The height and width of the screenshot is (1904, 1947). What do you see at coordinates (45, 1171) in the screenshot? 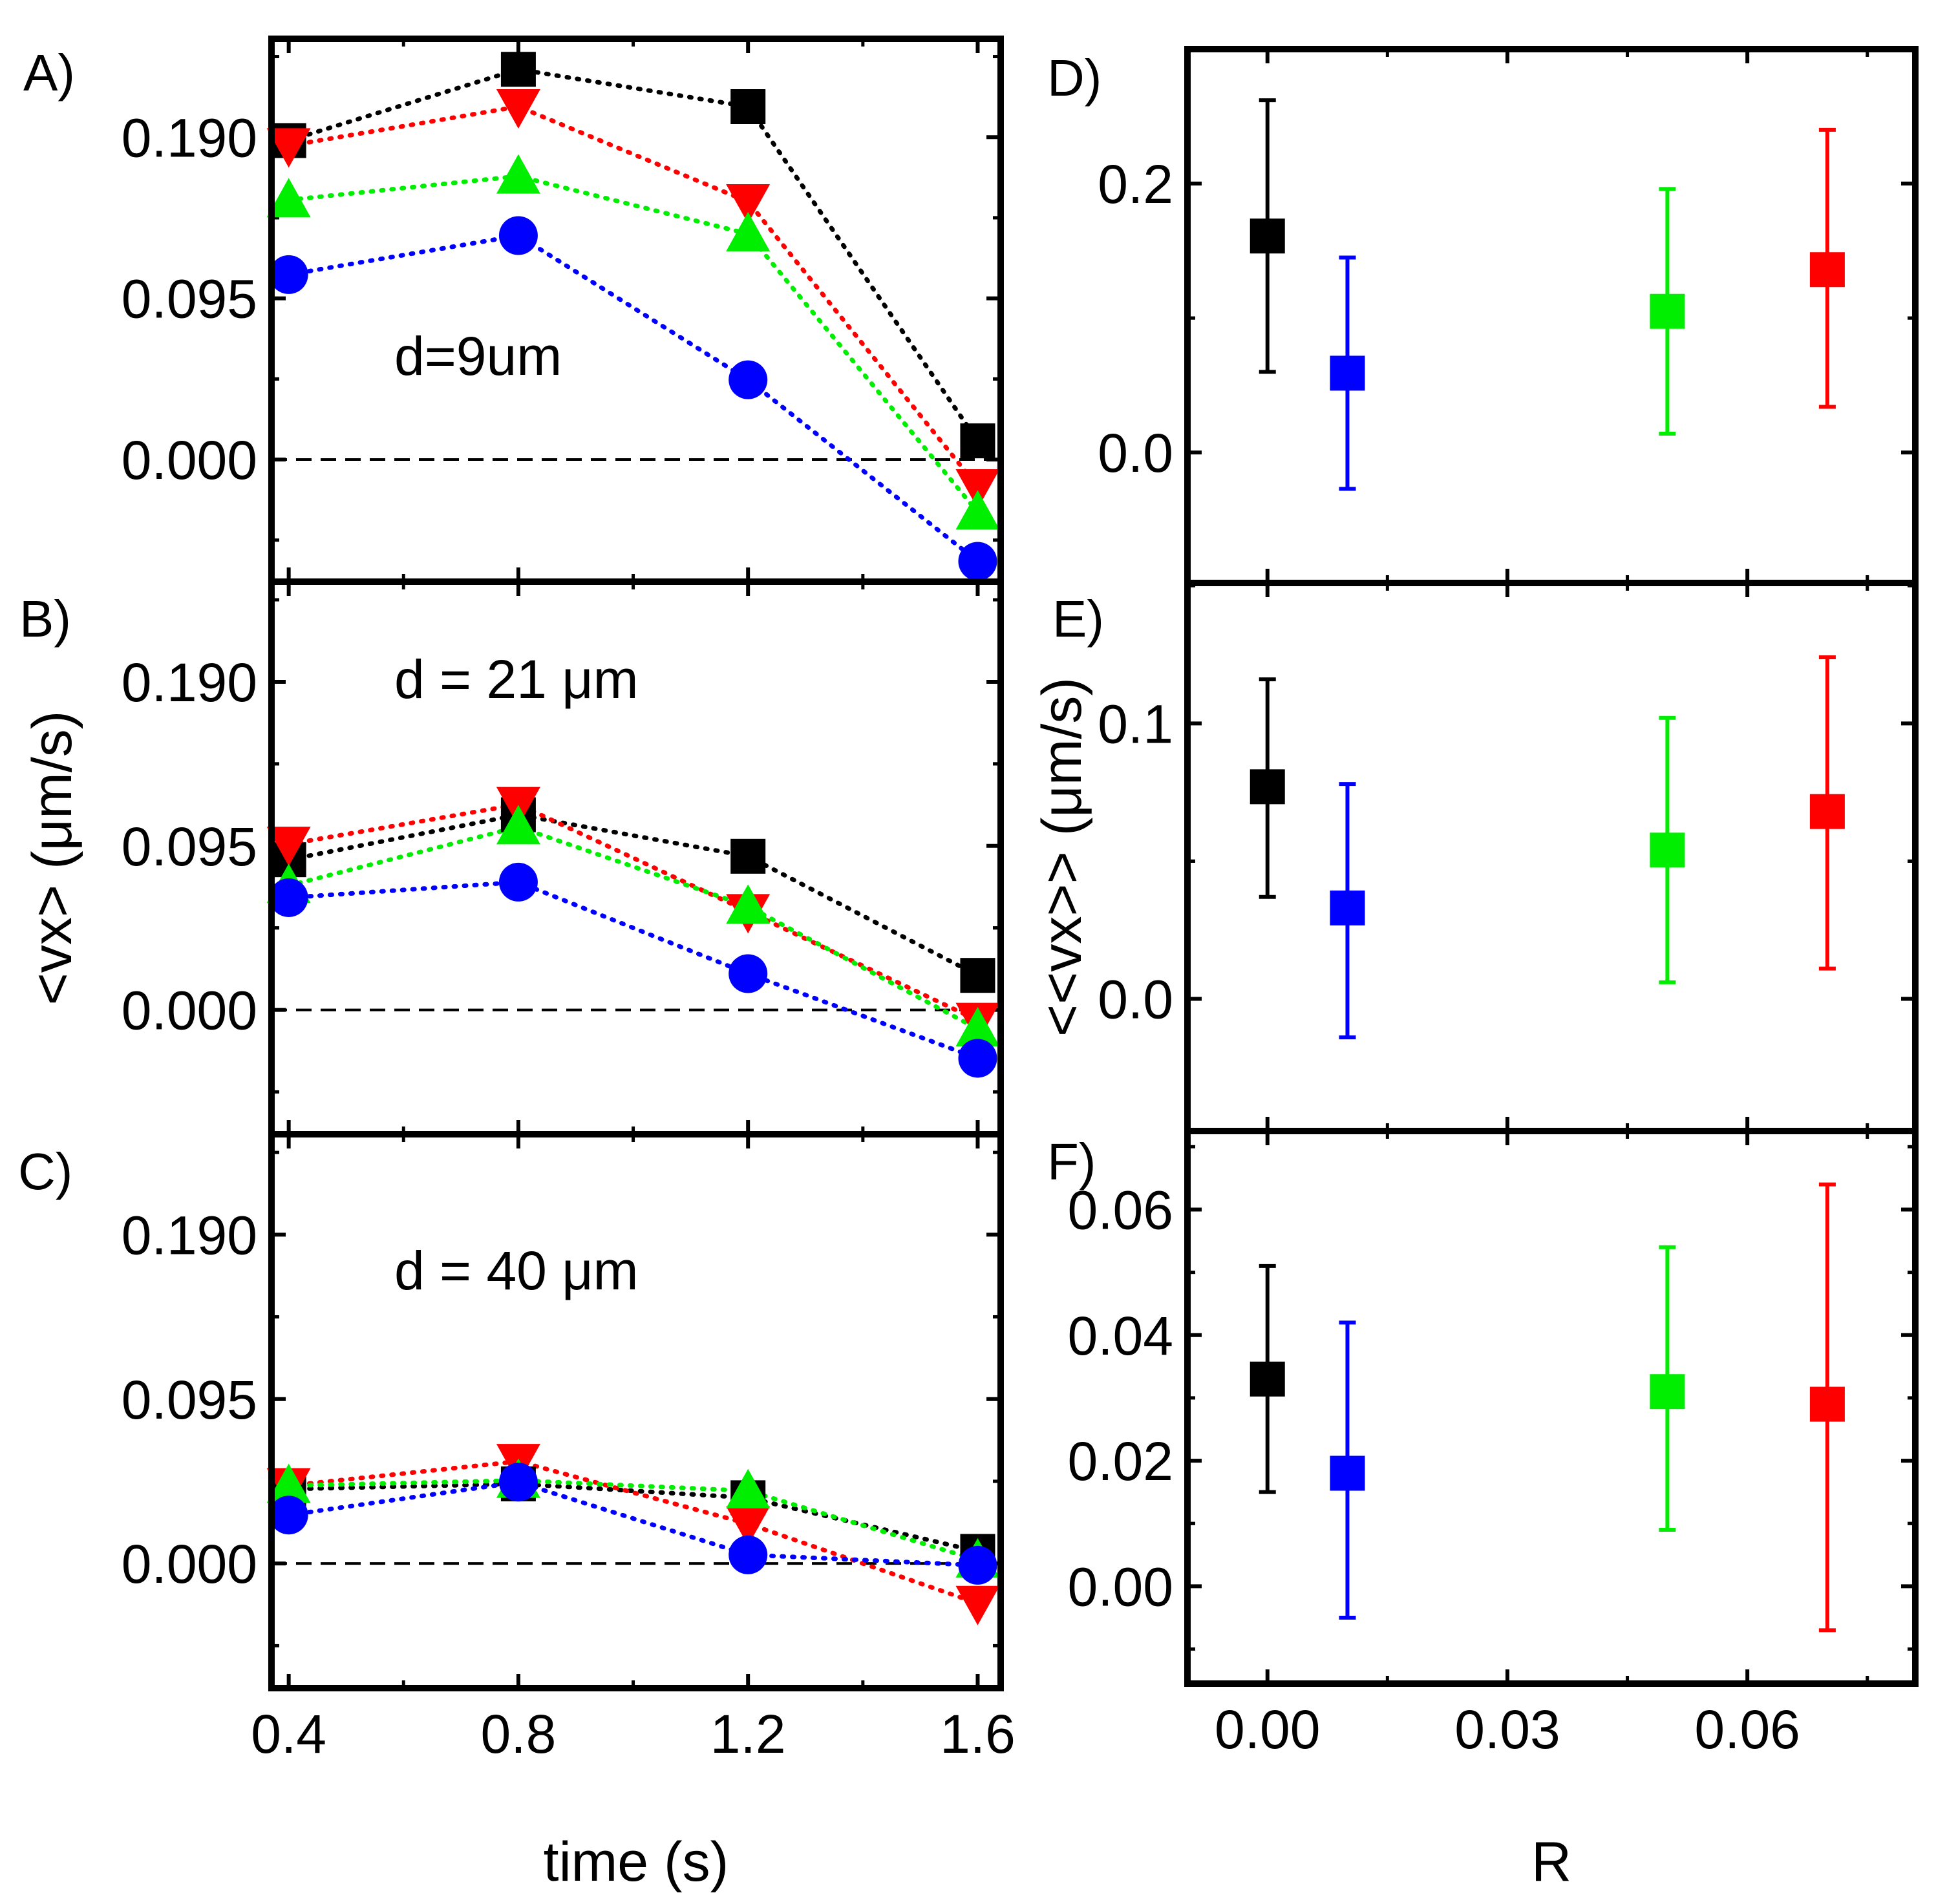
I see `panel-label: C)` at bounding box center [45, 1171].